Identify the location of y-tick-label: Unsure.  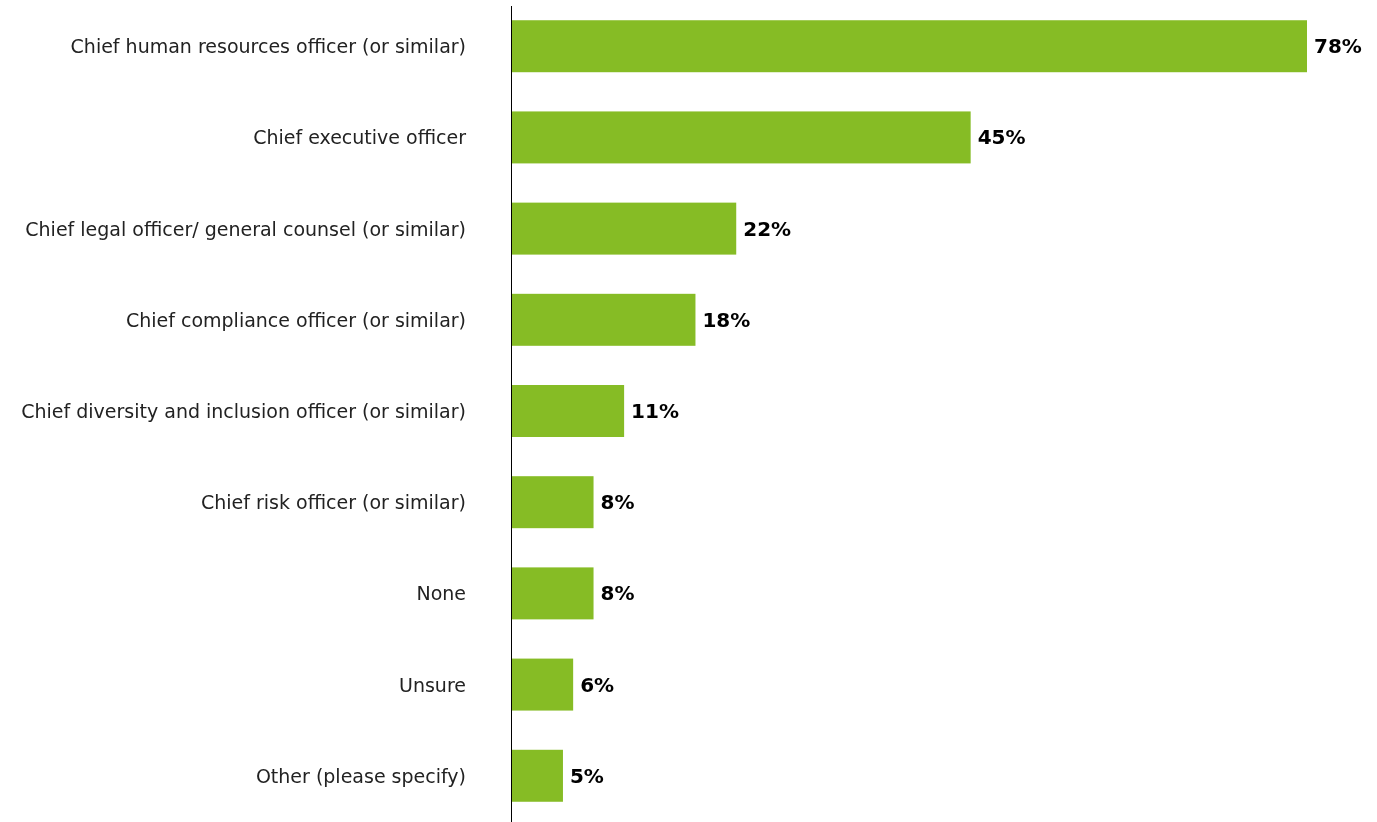
(432, 684).